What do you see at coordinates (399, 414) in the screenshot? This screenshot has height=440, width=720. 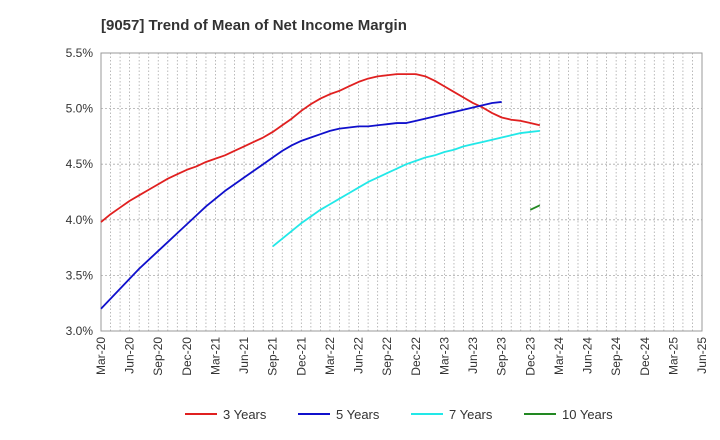 I see `legend: 3 Years 5 Years 7 Years 10 Years` at bounding box center [399, 414].